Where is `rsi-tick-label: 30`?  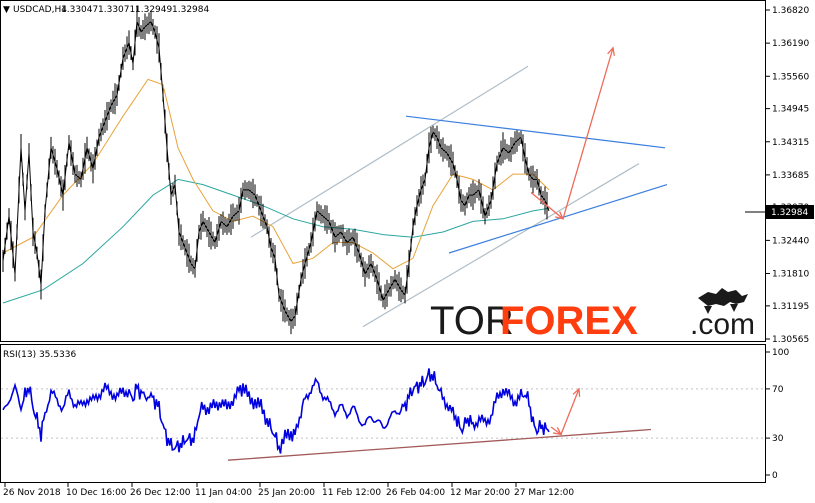 rsi-tick-label: 30 is located at coordinates (778, 439).